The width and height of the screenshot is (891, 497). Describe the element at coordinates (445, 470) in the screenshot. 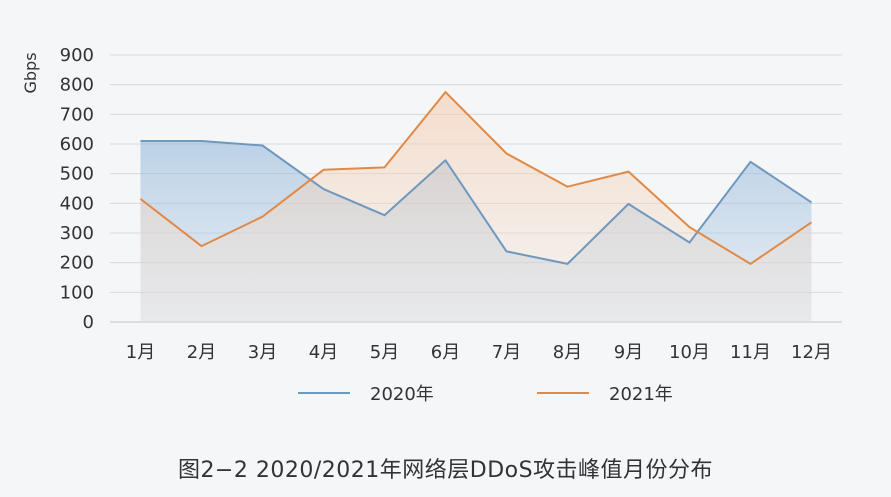

I see `figure-caption: 图2−2 2020/2021年网络层DDoS攻击峰值月份分布` at that location.